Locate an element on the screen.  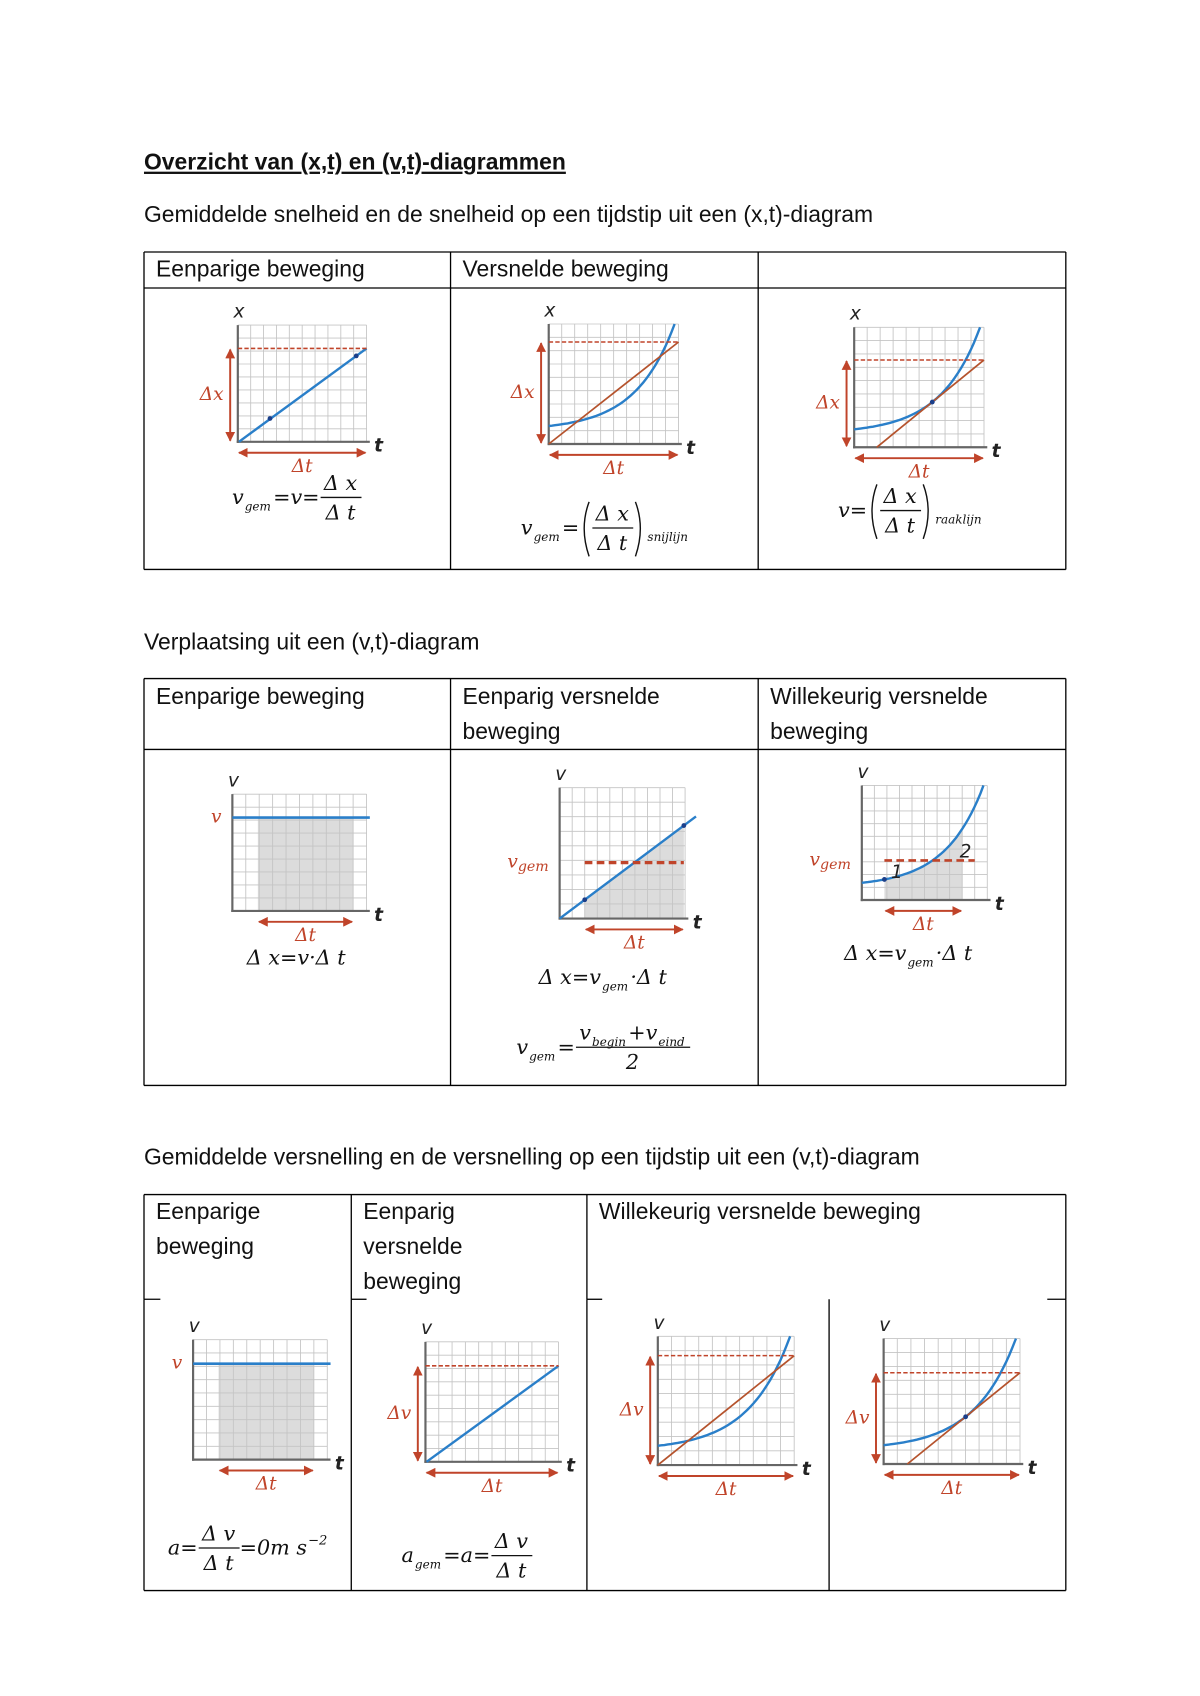
area-label: 2 is located at coordinates (966, 851).